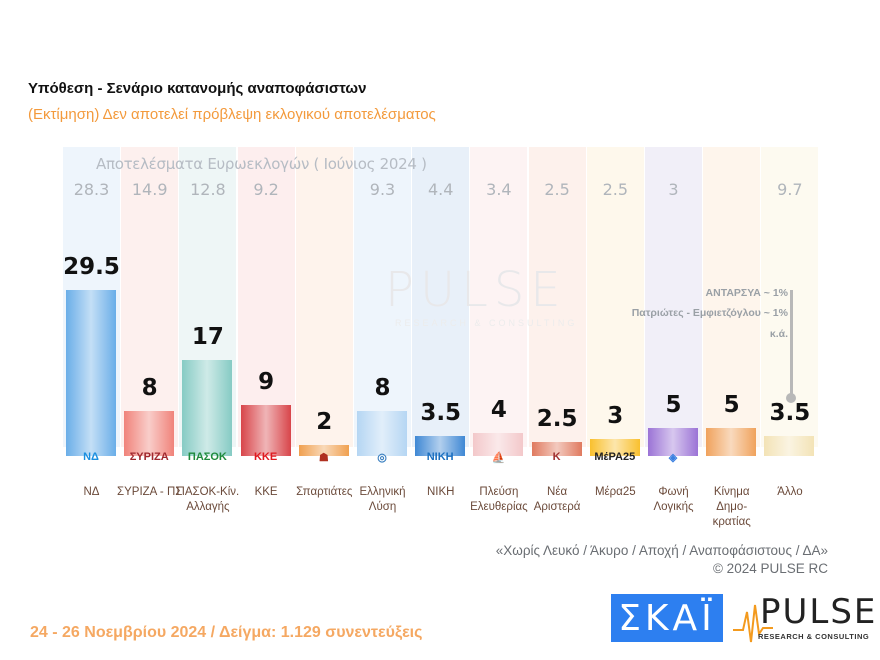 Image resolution: width=880 pixels, height=660 pixels. I want to click on pulse-tagline: RESEARCH & CONSULTING, so click(814, 636).